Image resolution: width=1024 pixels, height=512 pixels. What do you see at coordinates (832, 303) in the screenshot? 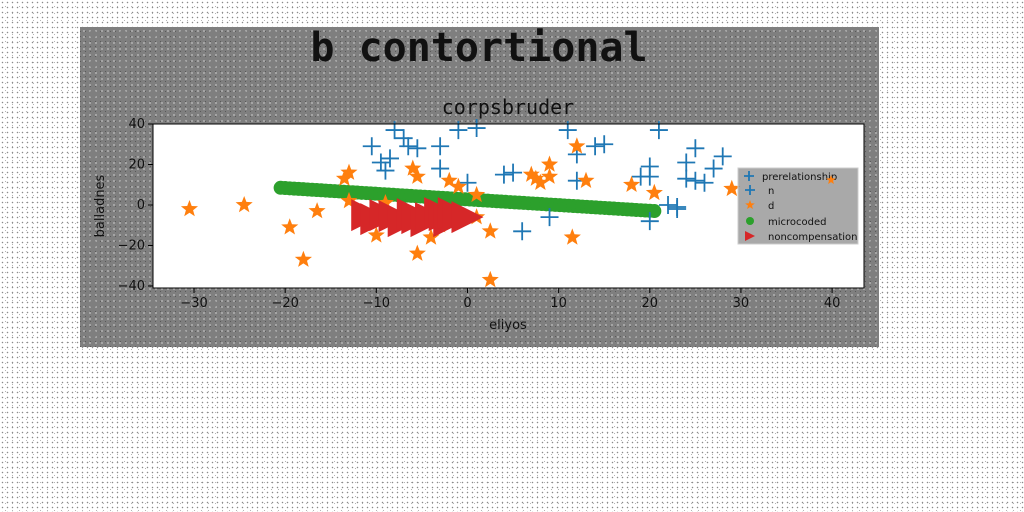
I see `x-tick-label: 40` at bounding box center [832, 303].